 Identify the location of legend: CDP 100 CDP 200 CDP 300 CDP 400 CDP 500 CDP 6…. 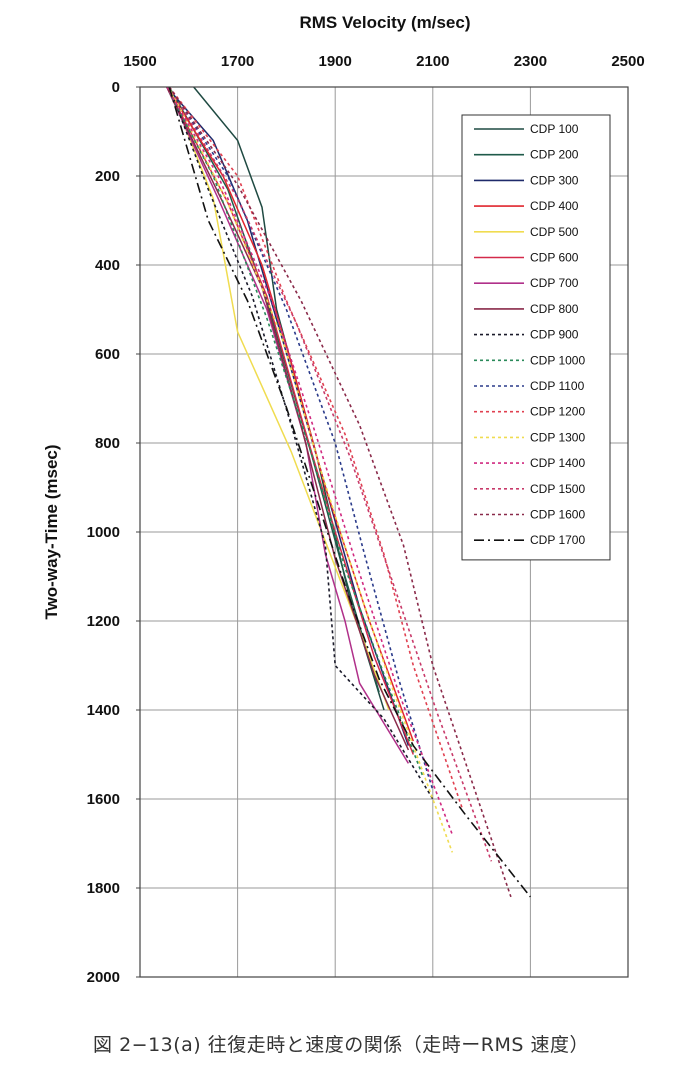
(536, 337).